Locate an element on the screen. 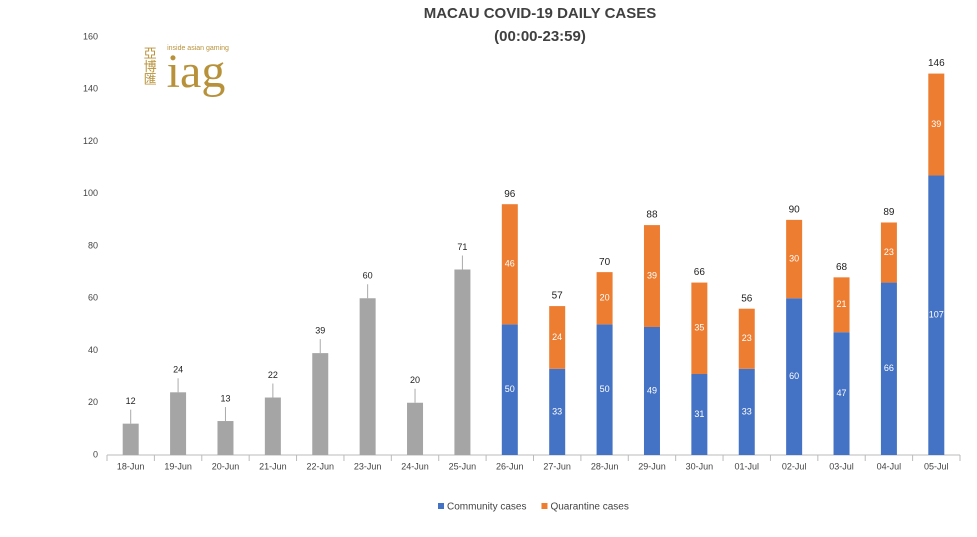 The width and height of the screenshot is (977, 537). x-tick-label: 04-Jul is located at coordinates (889, 466).